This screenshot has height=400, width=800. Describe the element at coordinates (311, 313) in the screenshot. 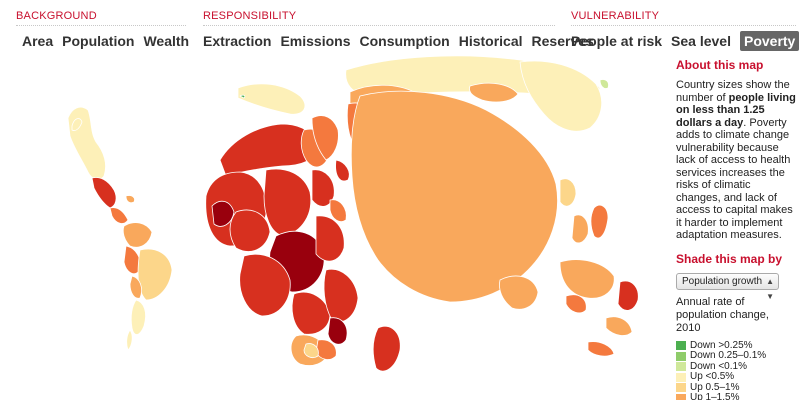

I see `region-zambia` at that location.